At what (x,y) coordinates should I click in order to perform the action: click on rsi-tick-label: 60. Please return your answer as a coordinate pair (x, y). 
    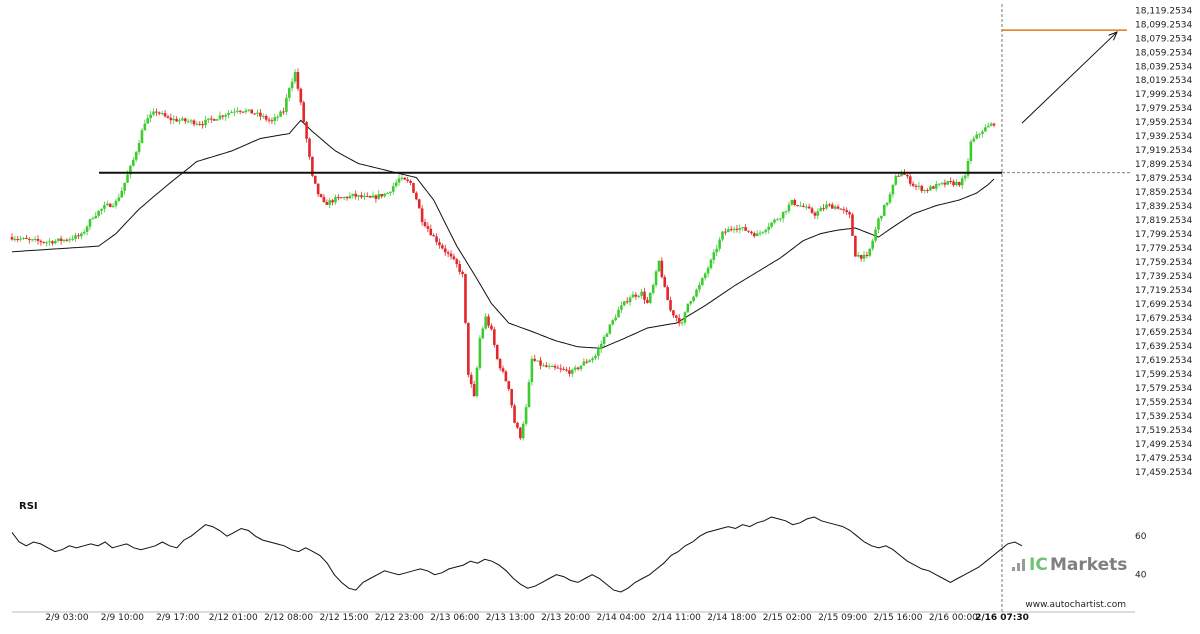
    Looking at the image, I should click on (1141, 537).